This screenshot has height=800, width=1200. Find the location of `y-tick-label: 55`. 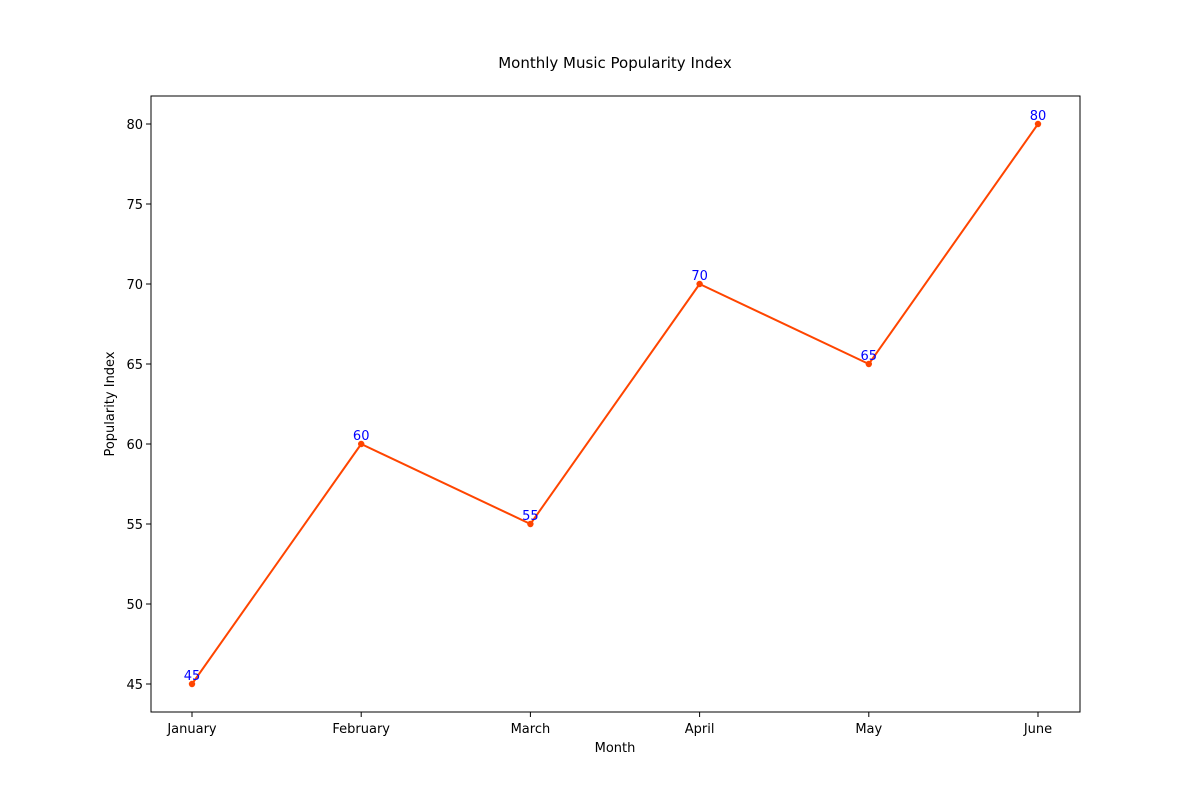

y-tick-label: 55 is located at coordinates (134, 525).